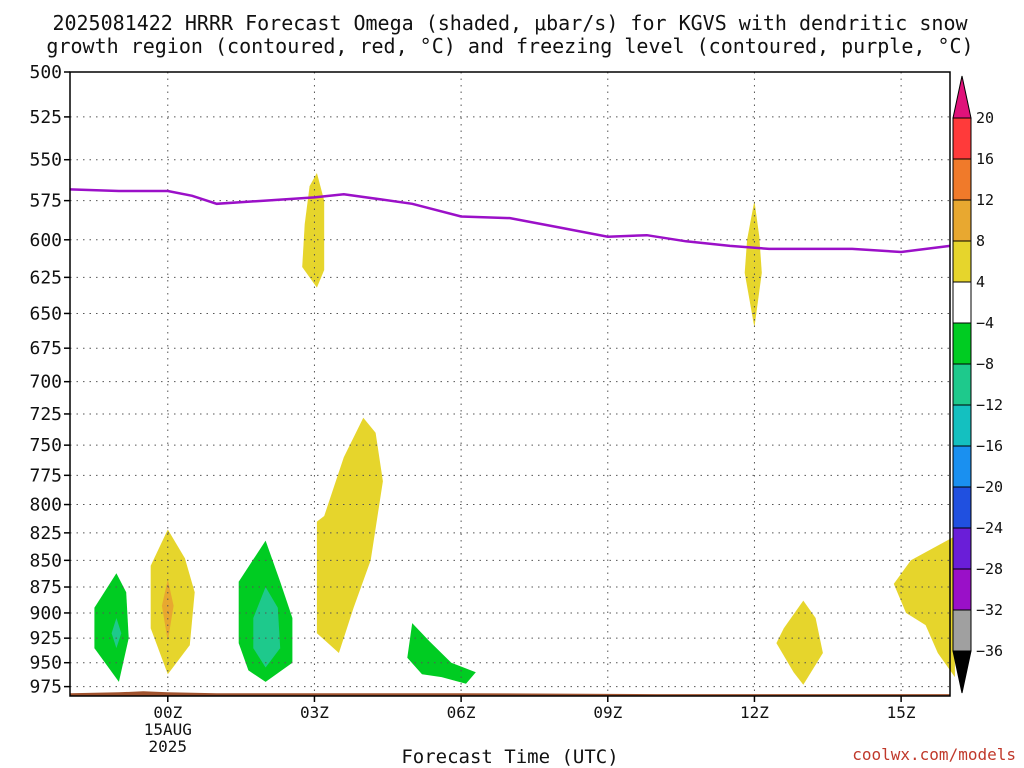 The image size is (1024, 768). I want to click on colorbar-label--32: −32, so click(989, 610).